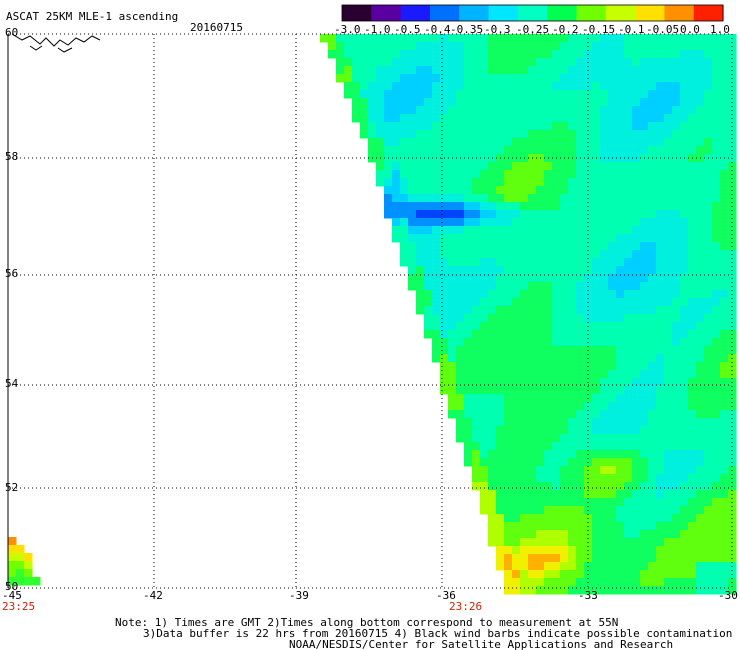 The image size is (740, 650). I want to click on lat-label-52: 52, so click(12, 487).